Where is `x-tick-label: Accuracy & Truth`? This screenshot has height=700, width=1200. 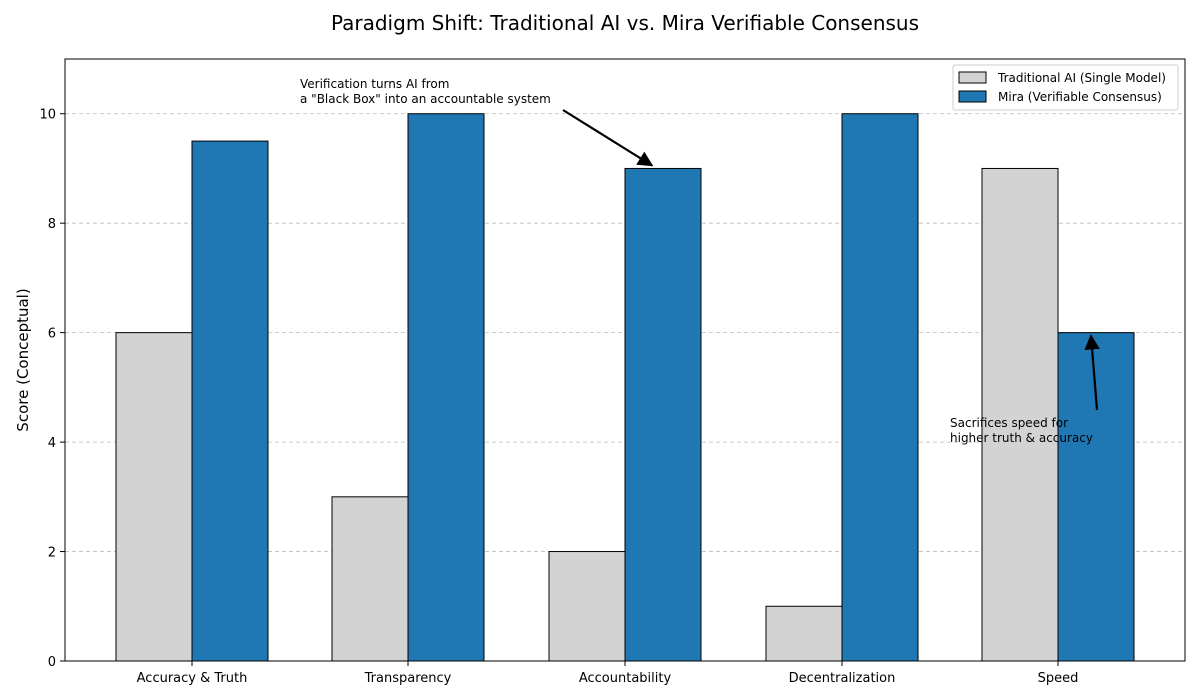 x-tick-label: Accuracy & Truth is located at coordinates (192, 678).